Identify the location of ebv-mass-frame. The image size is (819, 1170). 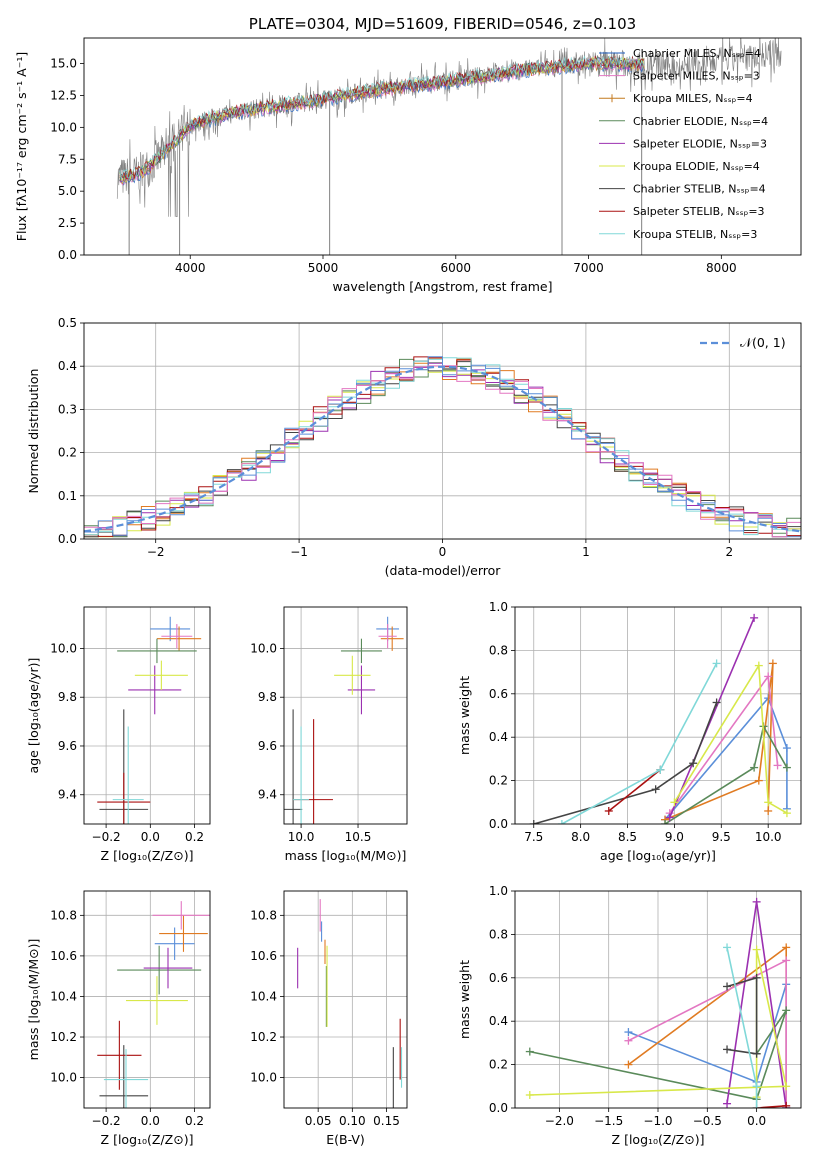
(345, 999).